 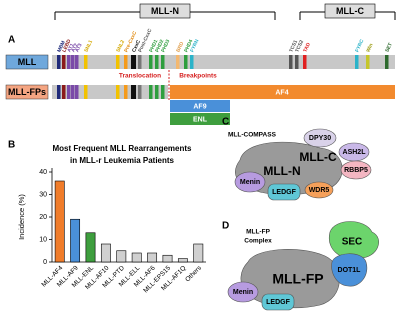 What do you see at coordinates (122, 160) in the screenshot?
I see `chart-title: in MLL-r Leukemia Patients` at bounding box center [122, 160].